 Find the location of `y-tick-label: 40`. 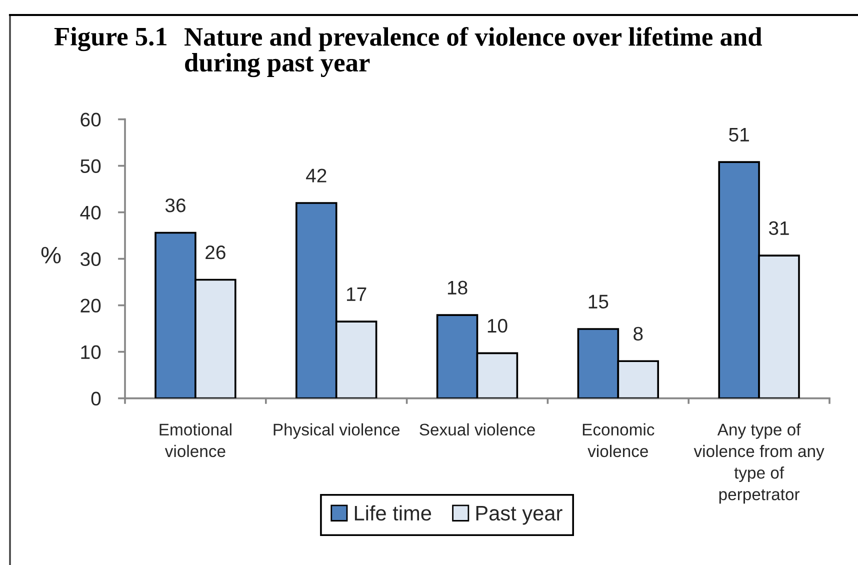

y-tick-label: 40 is located at coordinates (90, 213).